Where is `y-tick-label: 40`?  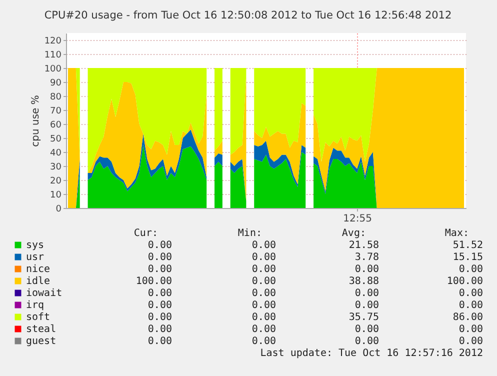
y-tick-label: 40 is located at coordinates (56, 153).